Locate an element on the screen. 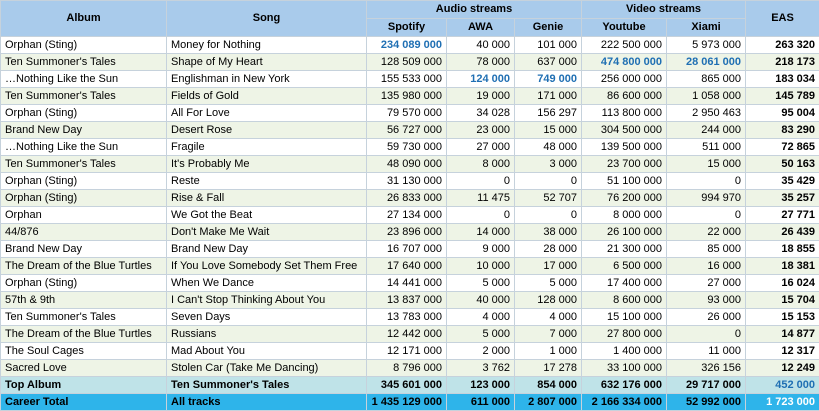 Image resolution: width=819 pixels, height=411 pixels. awa-cell: 611 000 is located at coordinates (480, 402).